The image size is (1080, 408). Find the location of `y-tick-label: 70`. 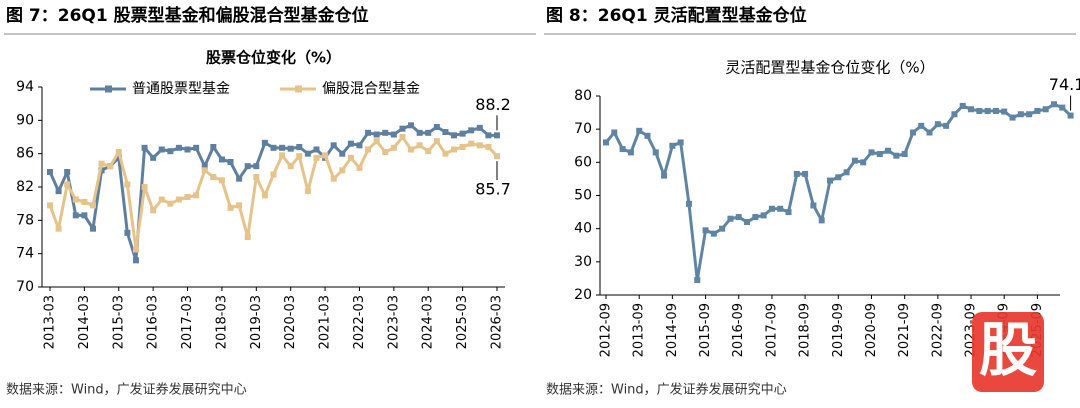

y-tick-label: 70 is located at coordinates (25, 287).